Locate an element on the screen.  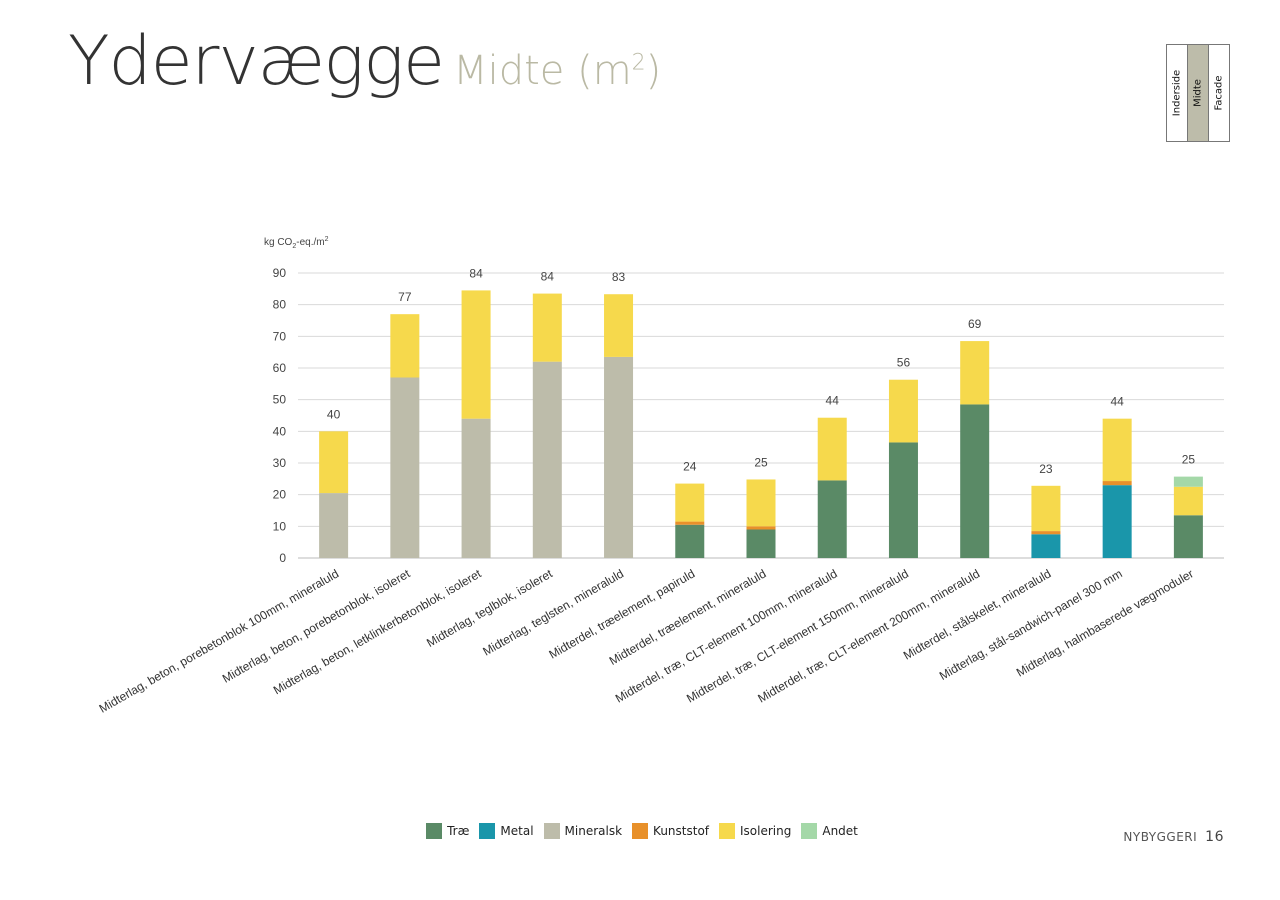
bar-segment-8-træ is located at coordinates (903, 500).